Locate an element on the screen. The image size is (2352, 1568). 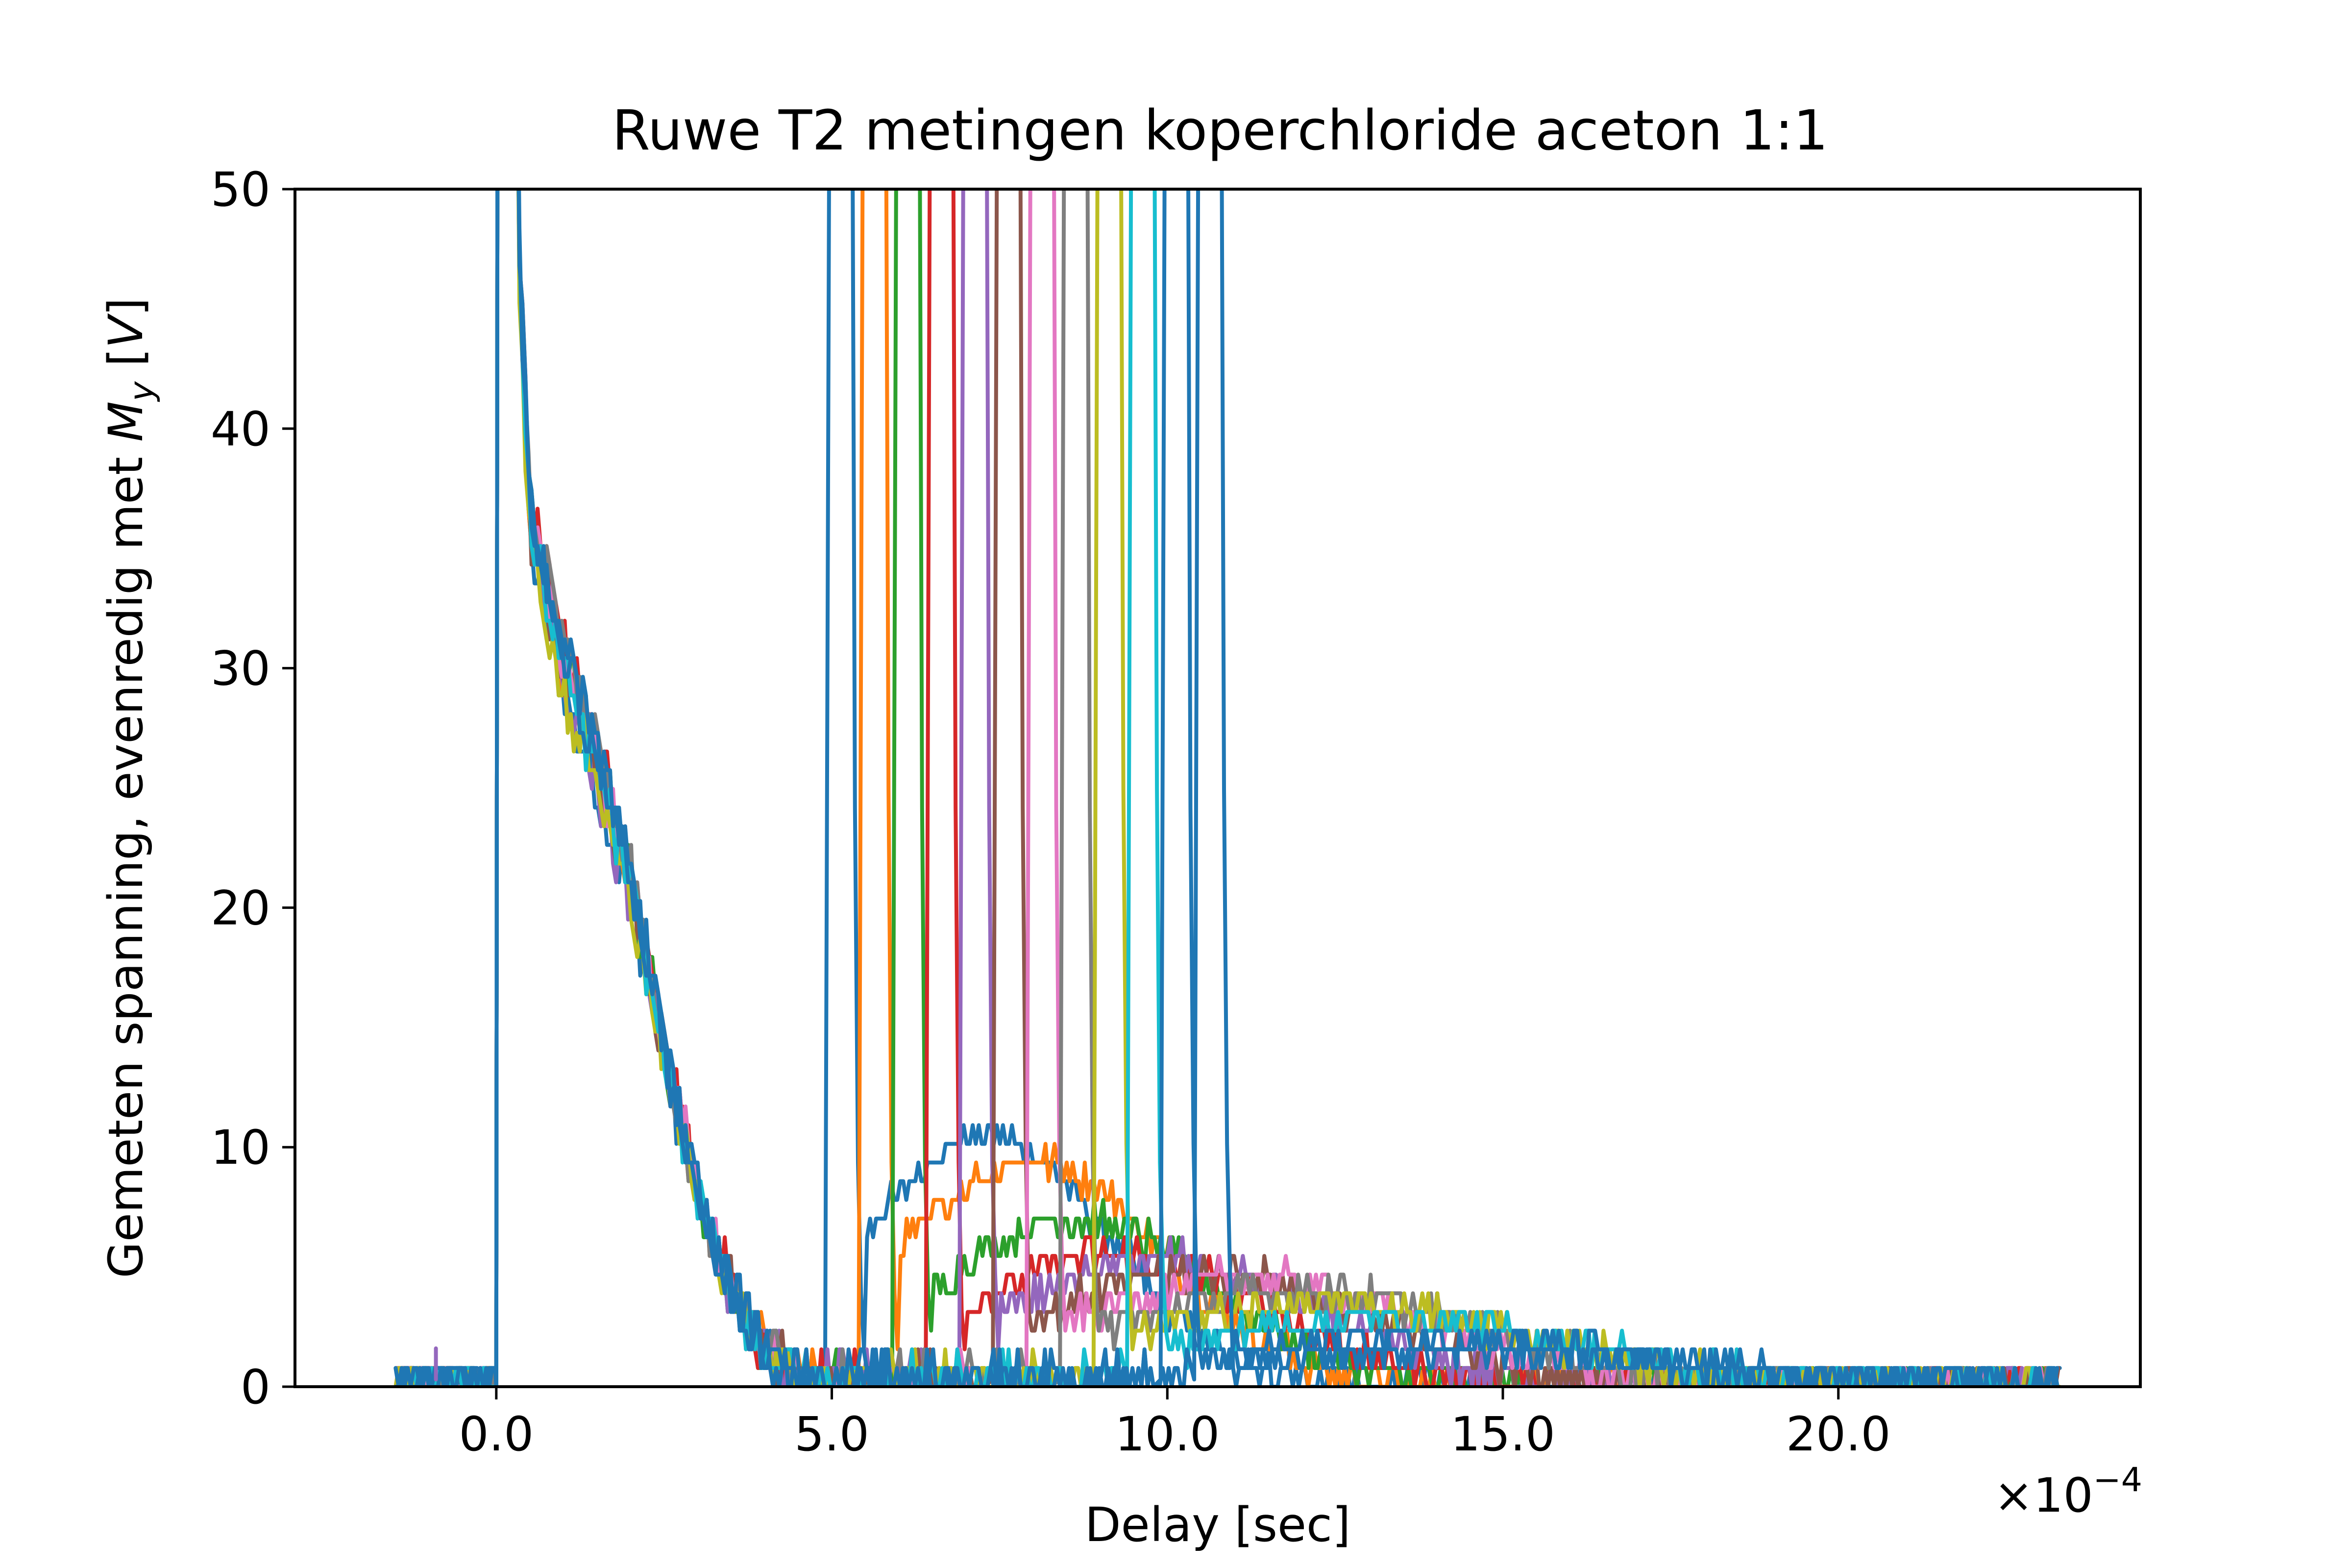
y-tick-label: 10 is located at coordinates (240, 1147).